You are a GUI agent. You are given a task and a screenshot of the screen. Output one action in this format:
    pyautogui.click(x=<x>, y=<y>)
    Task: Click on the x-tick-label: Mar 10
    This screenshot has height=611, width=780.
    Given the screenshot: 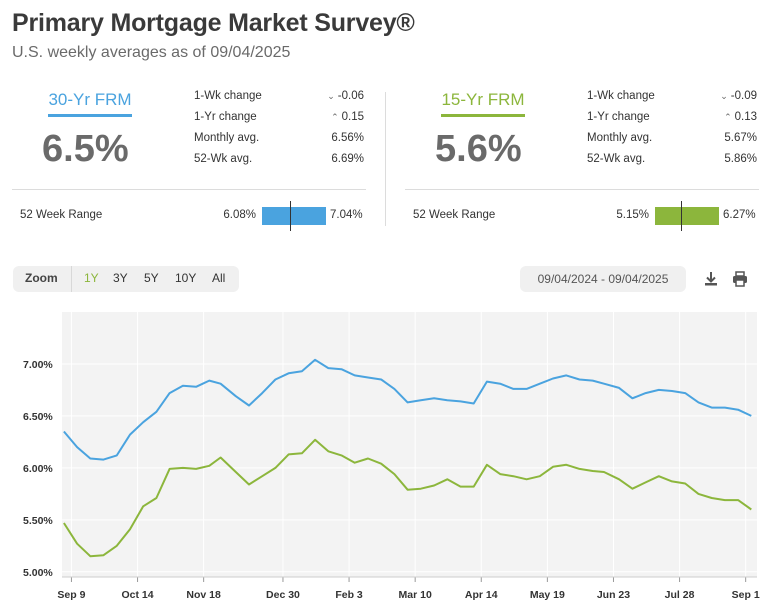 What is the action you would take?
    pyautogui.click(x=415, y=595)
    